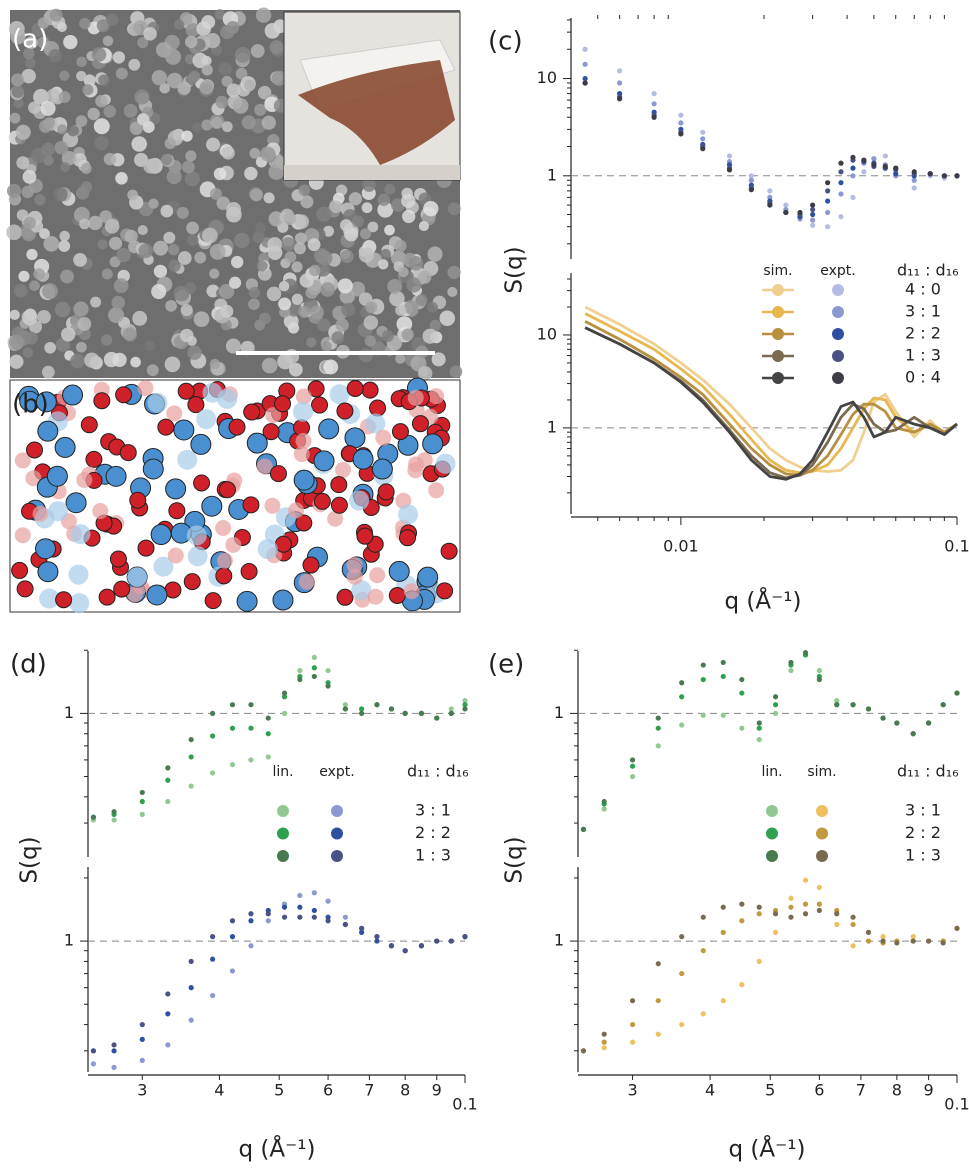 The width and height of the screenshot is (969, 1171). Describe the element at coordinates (929, 1090) in the screenshot. I see `x-tick-label: 9` at that location.